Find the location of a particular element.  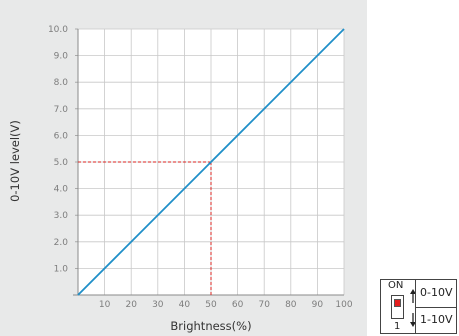

switch-option-1-10v: 1-10V is located at coordinates (436, 319).